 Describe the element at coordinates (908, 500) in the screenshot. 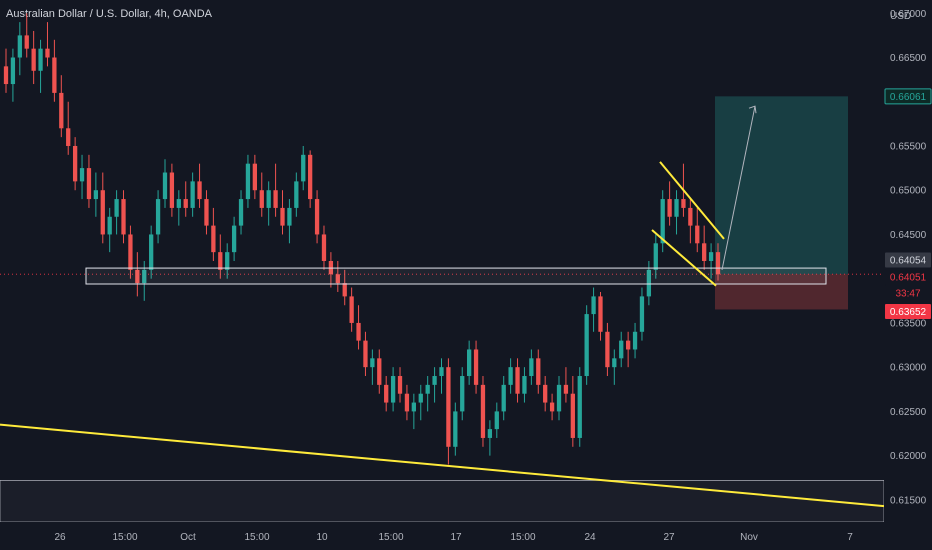

I see `y-tick-label: 0.61500` at that location.